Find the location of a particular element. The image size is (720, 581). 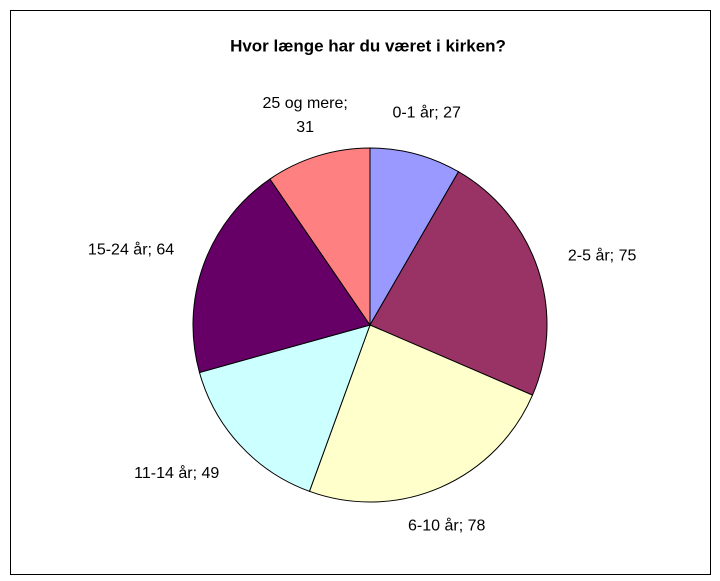

data-label: 11-14 år; 49 is located at coordinates (176, 473).